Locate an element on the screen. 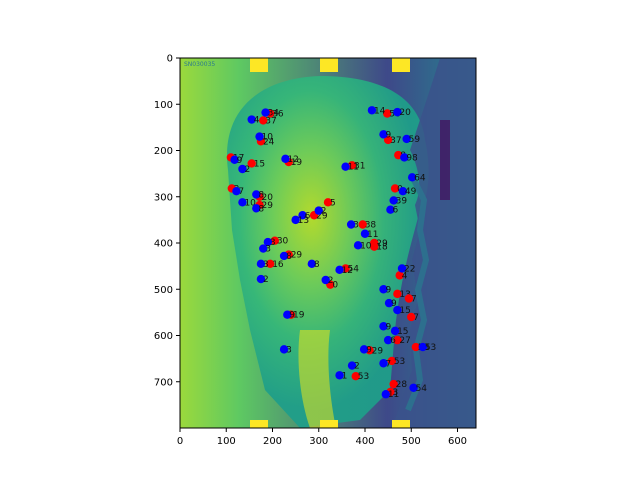  blue-landmark-label: 4 is located at coordinates (257, 121).